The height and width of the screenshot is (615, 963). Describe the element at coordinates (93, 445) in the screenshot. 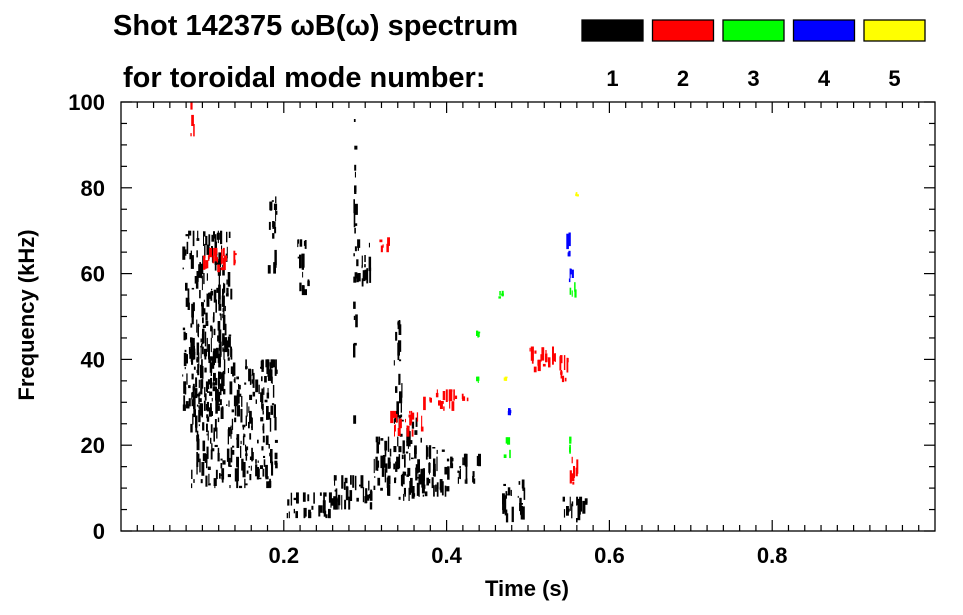

I see `y-tick-label: 20` at that location.